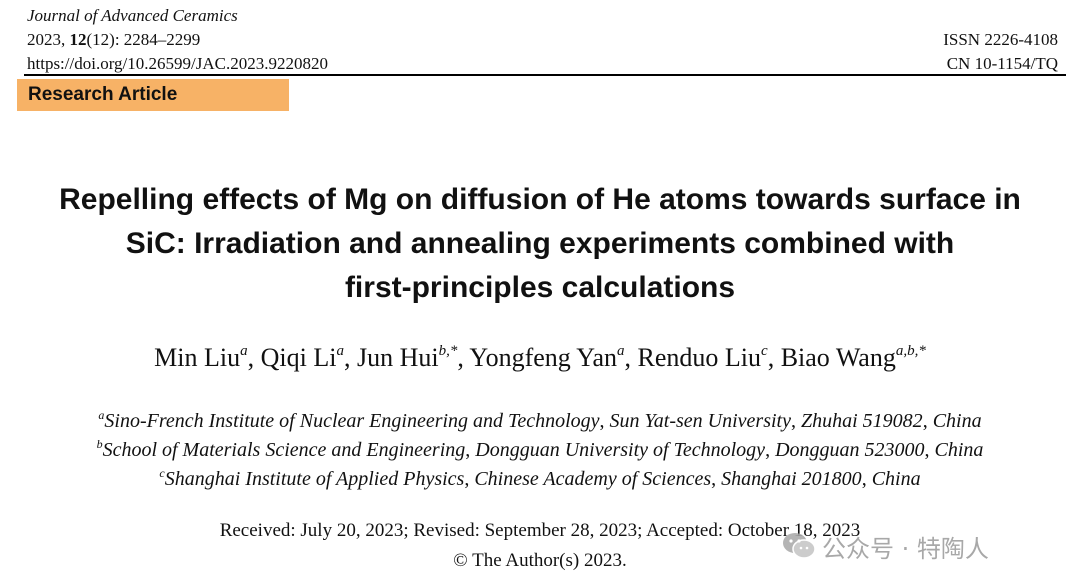 Image resolution: width=1080 pixels, height=588 pixels. I want to click on journal-name: Journal of Advanced Ceramics, so click(132, 15).